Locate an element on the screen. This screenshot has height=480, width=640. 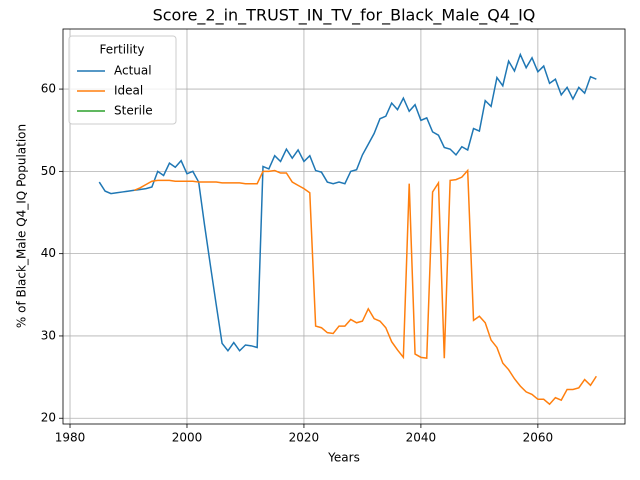
legend: Fertility Actual Ideal Sterile is located at coordinates (122, 80).